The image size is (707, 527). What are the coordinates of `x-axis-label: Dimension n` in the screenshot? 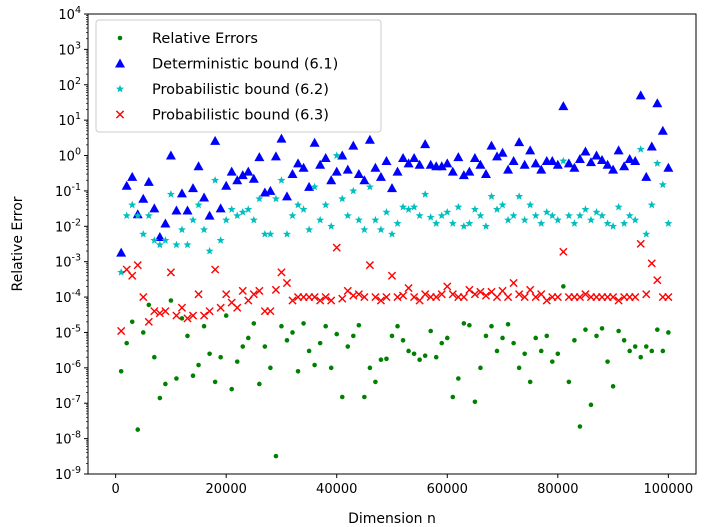 It's located at (392, 519).